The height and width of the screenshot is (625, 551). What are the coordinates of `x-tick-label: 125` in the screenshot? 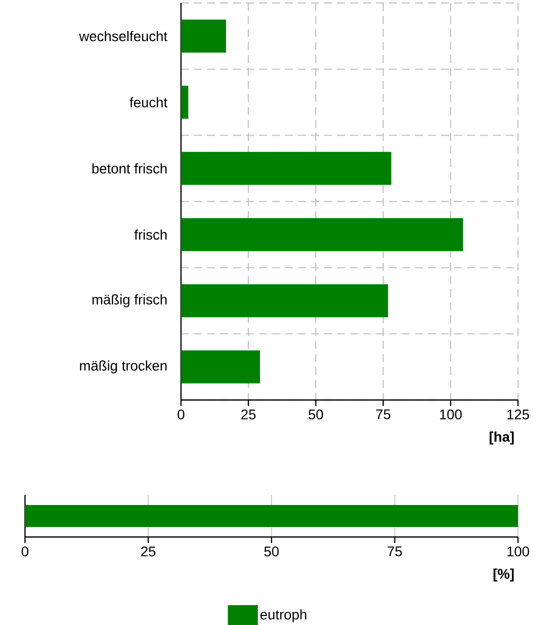 It's located at (518, 415).